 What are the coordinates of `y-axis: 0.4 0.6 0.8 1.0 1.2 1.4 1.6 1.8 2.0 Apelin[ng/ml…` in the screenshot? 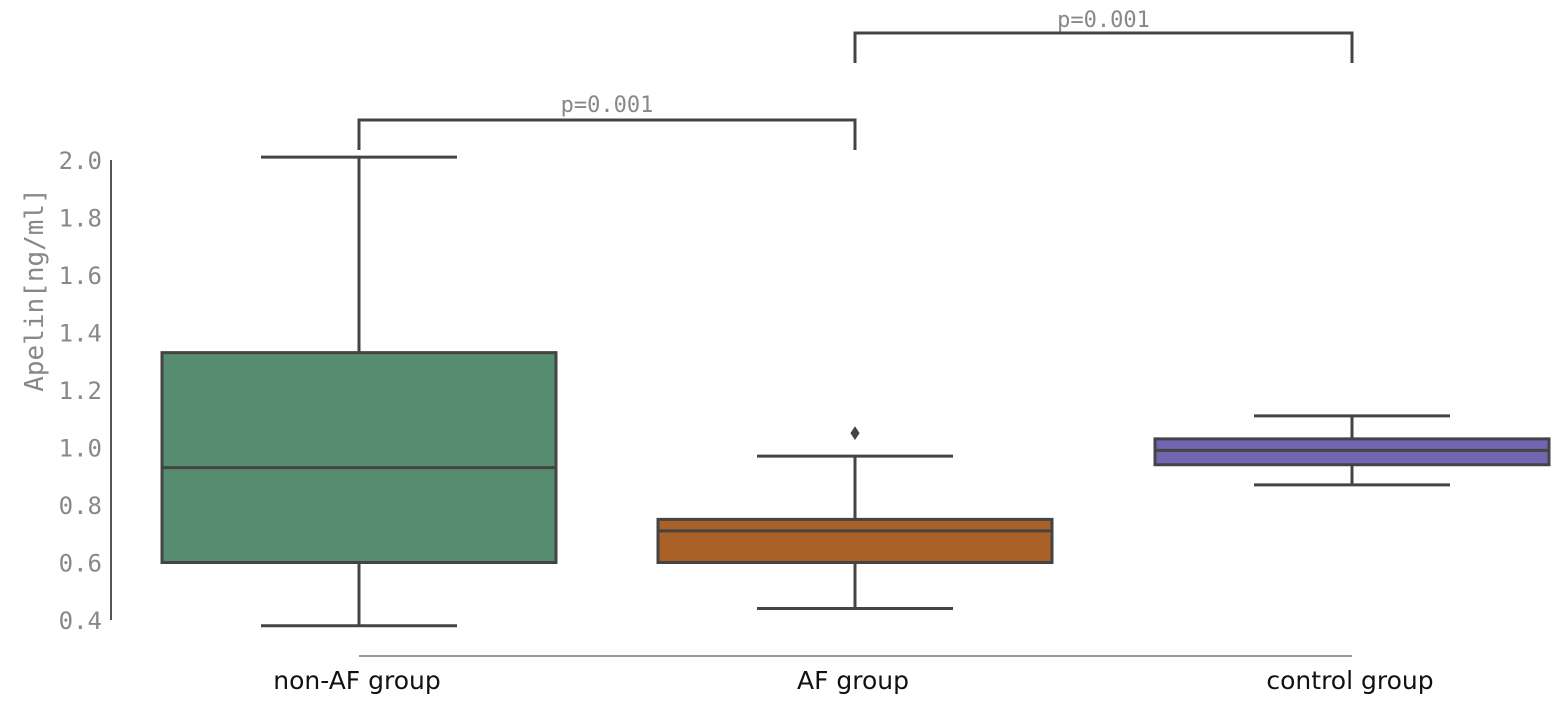 It's located at (66, 391).